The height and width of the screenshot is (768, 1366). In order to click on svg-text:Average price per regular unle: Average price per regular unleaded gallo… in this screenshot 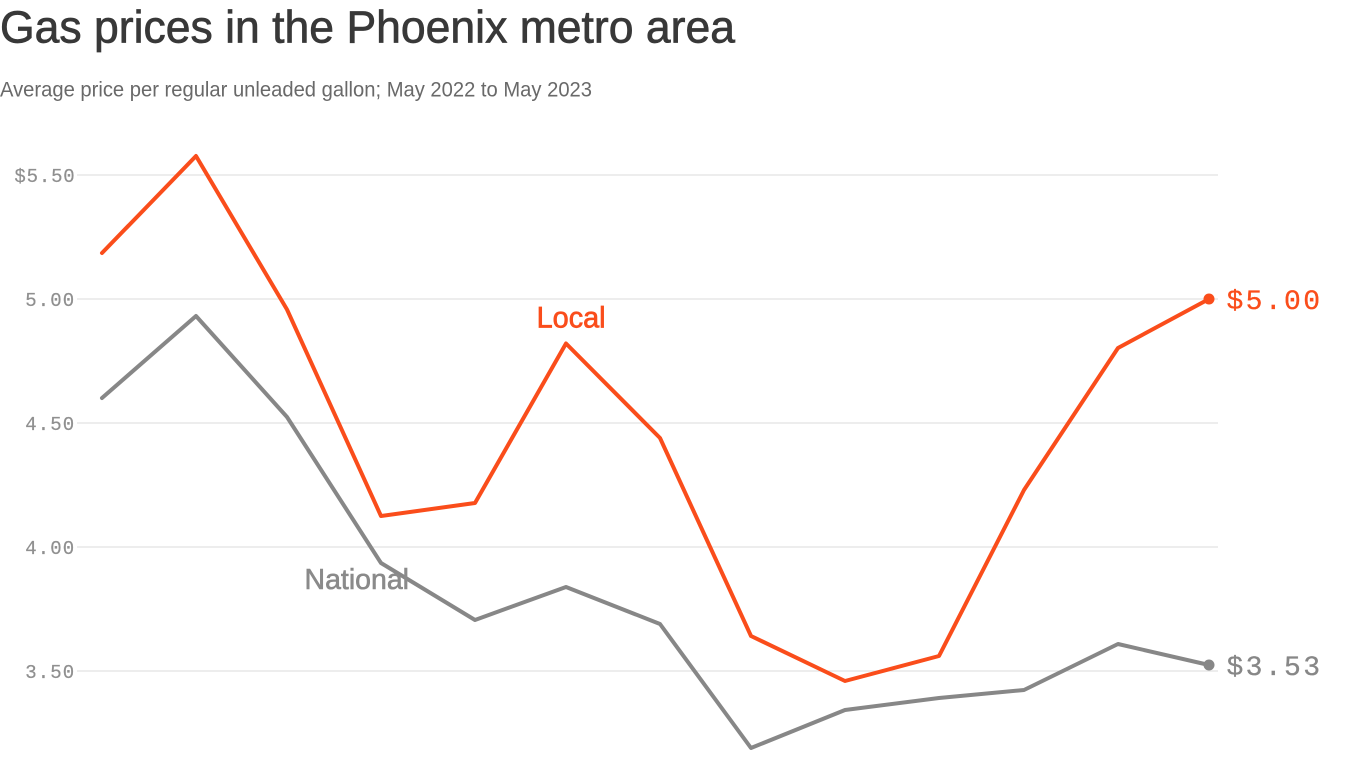, I will do `click(296, 89)`.